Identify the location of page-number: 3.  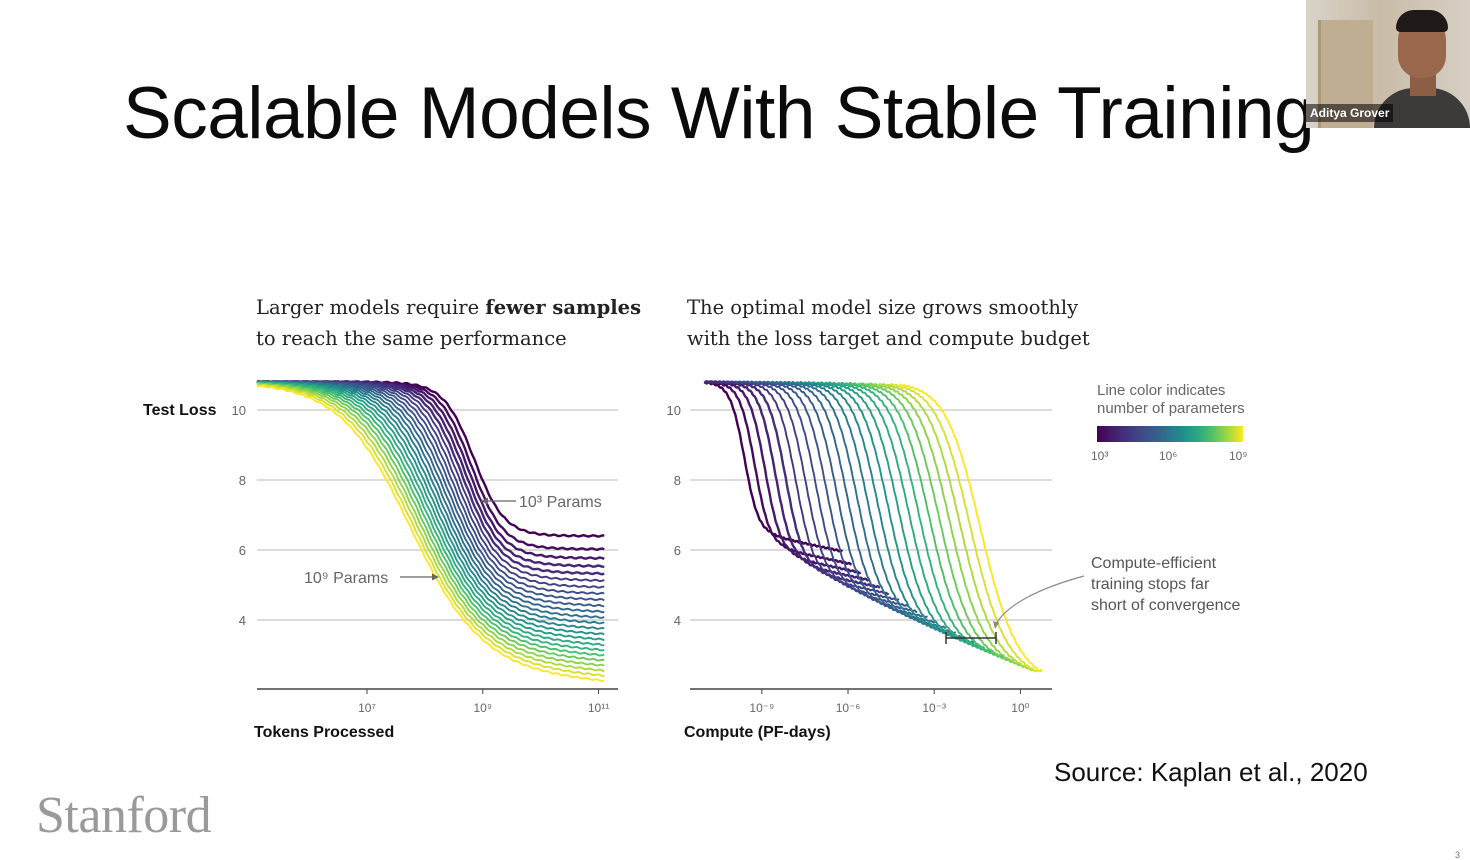
(1457, 855).